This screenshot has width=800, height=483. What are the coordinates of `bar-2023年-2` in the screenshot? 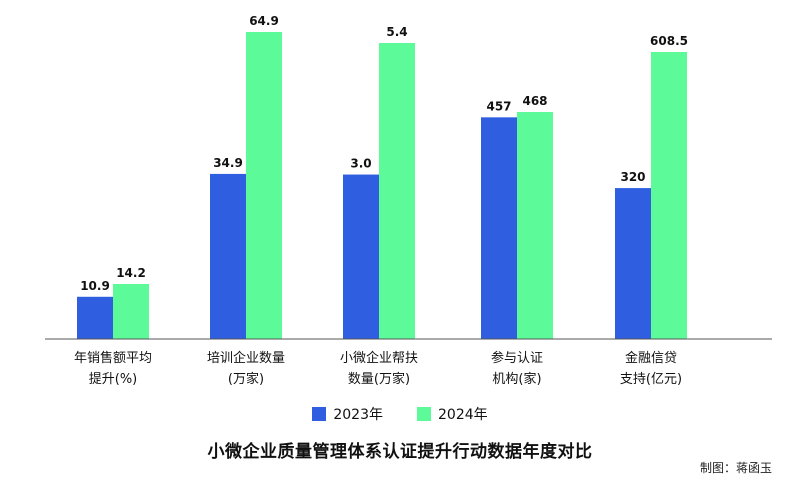 It's located at (361, 256).